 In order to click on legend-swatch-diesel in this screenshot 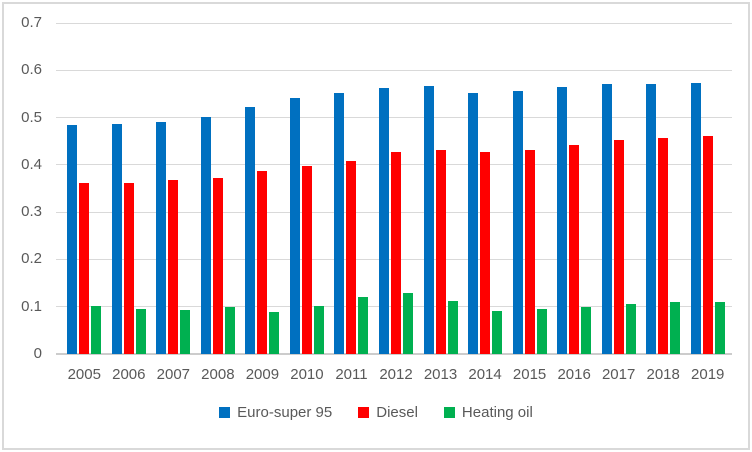, I will do `click(364, 412)`.